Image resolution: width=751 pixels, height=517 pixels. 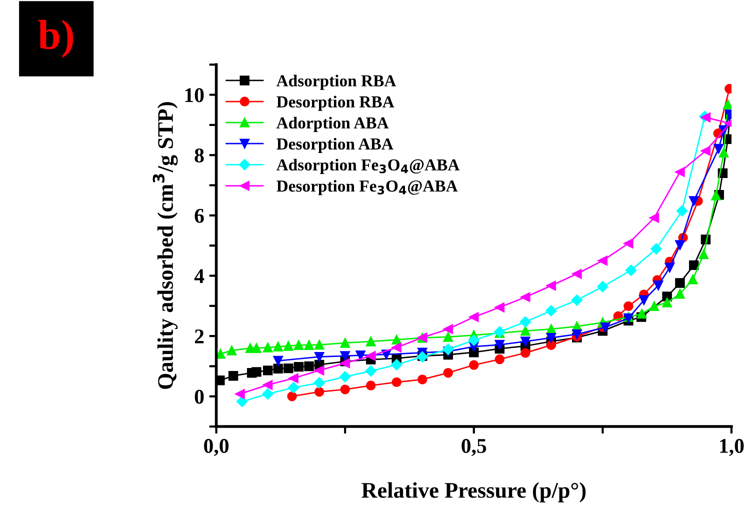 What do you see at coordinates (199, 215) in the screenshot?
I see `y-tick-label: 6` at bounding box center [199, 215].